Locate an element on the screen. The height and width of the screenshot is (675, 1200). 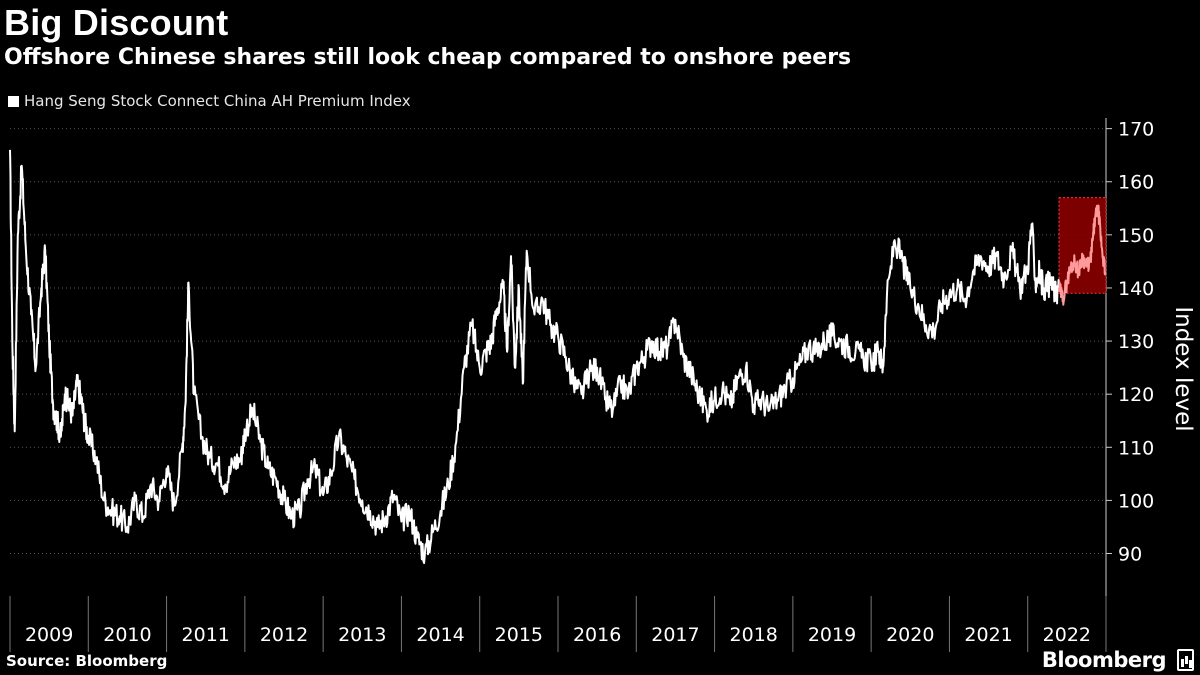
x-tick-label: 2021 is located at coordinates (988, 635).